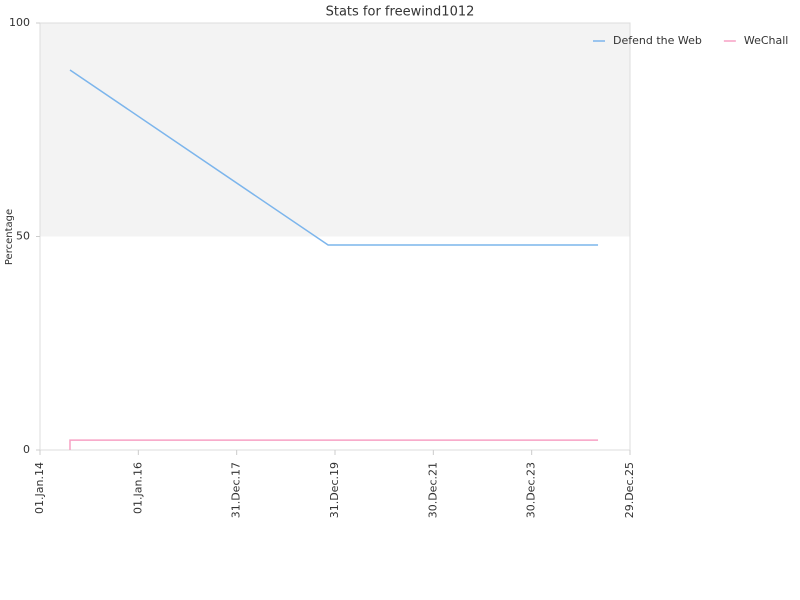 The height and width of the screenshot is (600, 800). I want to click on x-tick-label: 31.Dec.19, so click(334, 490).